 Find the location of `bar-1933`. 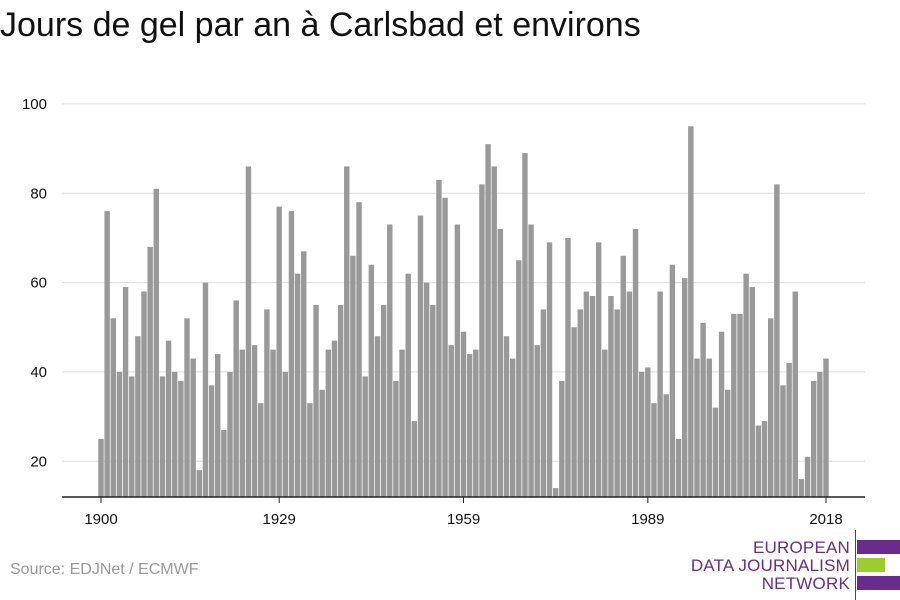

bar-1933 is located at coordinates (304, 374).